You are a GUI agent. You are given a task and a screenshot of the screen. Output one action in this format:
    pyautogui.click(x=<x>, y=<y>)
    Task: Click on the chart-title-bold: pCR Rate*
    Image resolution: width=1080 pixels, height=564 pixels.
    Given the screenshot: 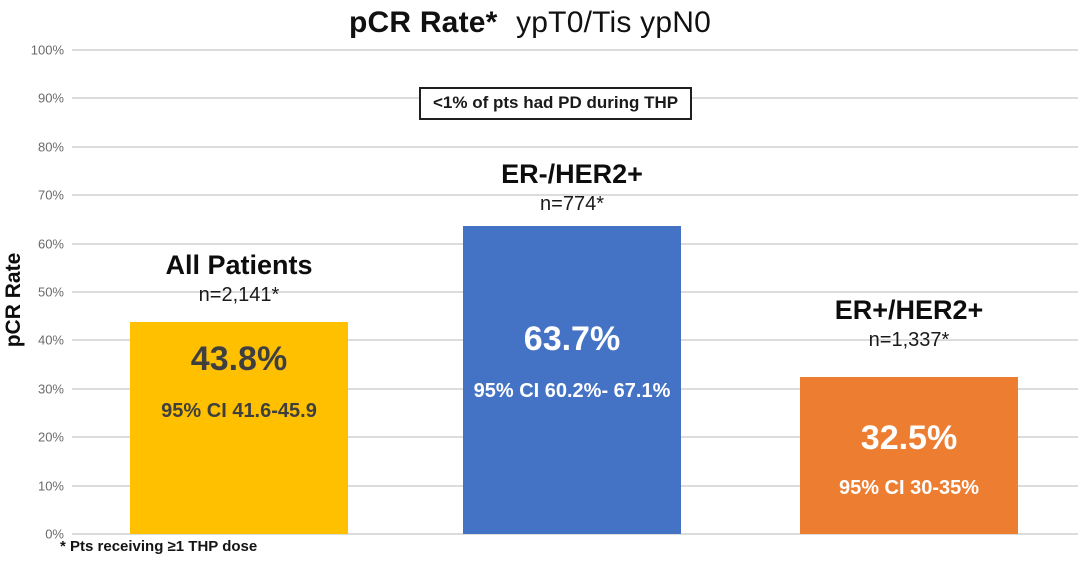 What is the action you would take?
    pyautogui.click(x=423, y=22)
    